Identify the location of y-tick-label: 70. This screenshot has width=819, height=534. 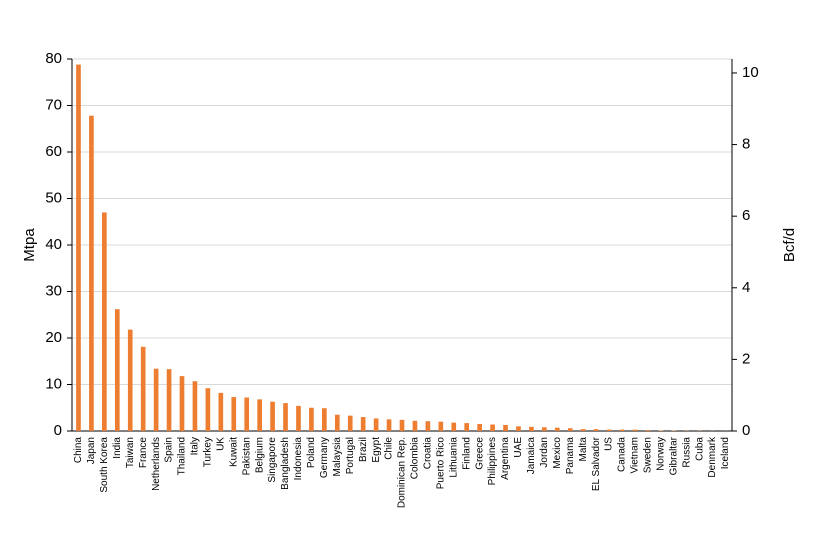
(53, 104).